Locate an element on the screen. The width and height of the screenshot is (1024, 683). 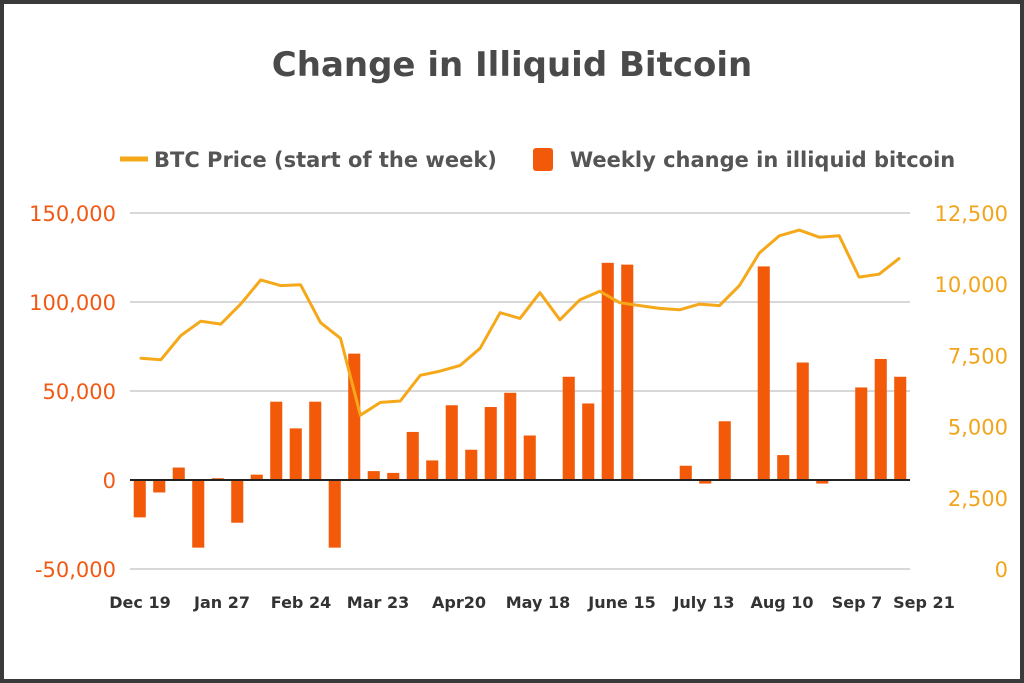
legend-bar-swatch is located at coordinates (543, 159).